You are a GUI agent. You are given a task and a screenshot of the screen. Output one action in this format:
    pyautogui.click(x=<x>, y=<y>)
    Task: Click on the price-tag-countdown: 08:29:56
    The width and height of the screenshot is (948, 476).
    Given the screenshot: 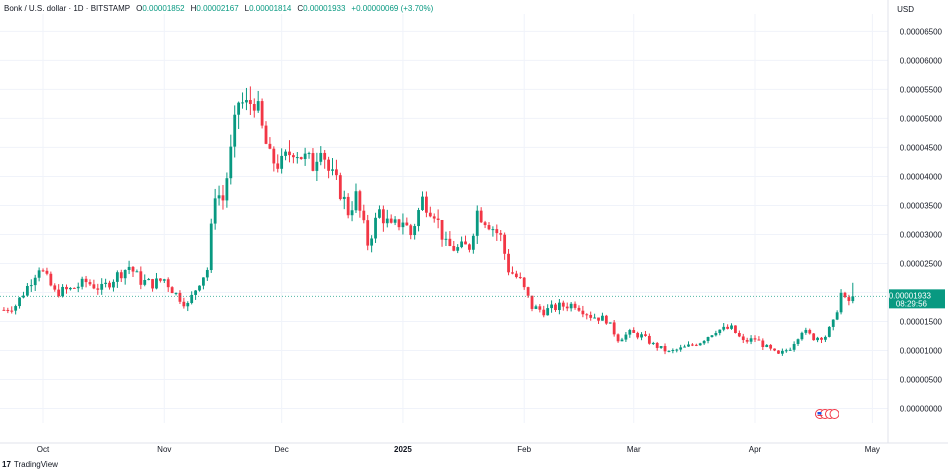 What is the action you would take?
    pyautogui.click(x=912, y=303)
    